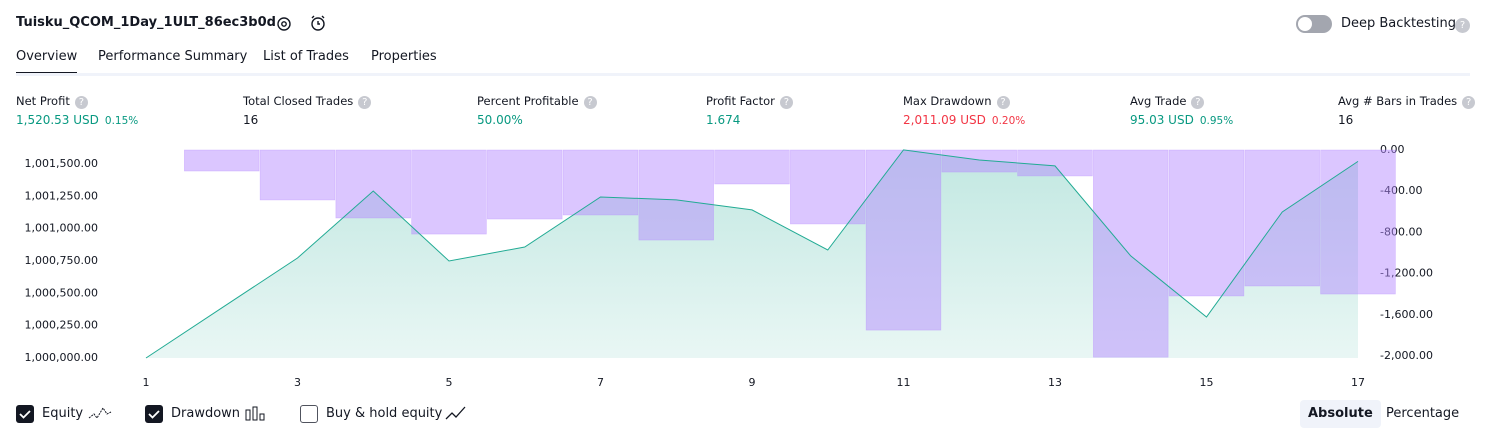 Image resolution: width=1486 pixels, height=438 pixels. What do you see at coordinates (284, 24) in the screenshot?
I see `settings-icon` at bounding box center [284, 24].